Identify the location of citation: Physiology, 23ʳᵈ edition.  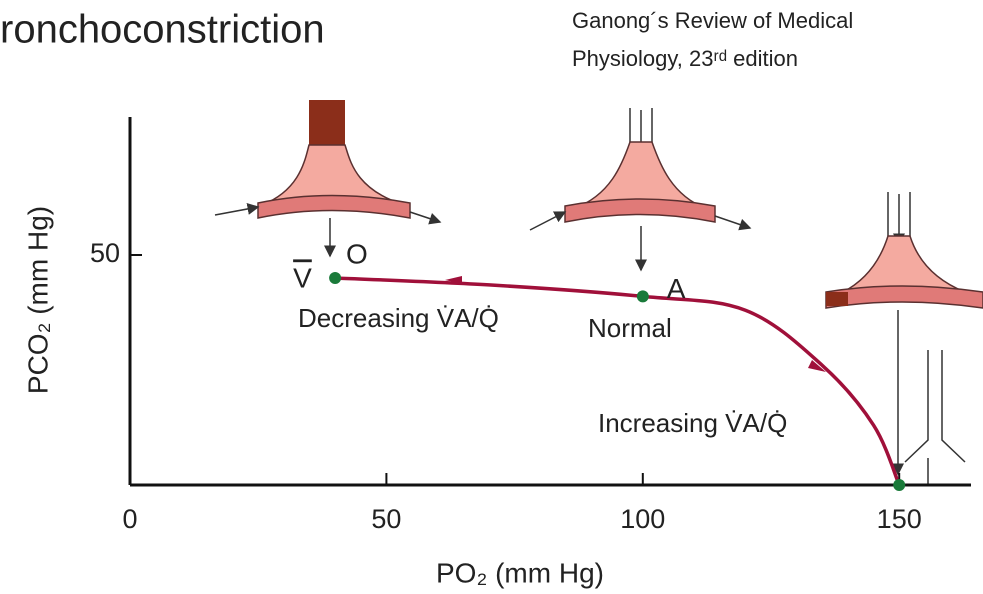
(685, 58).